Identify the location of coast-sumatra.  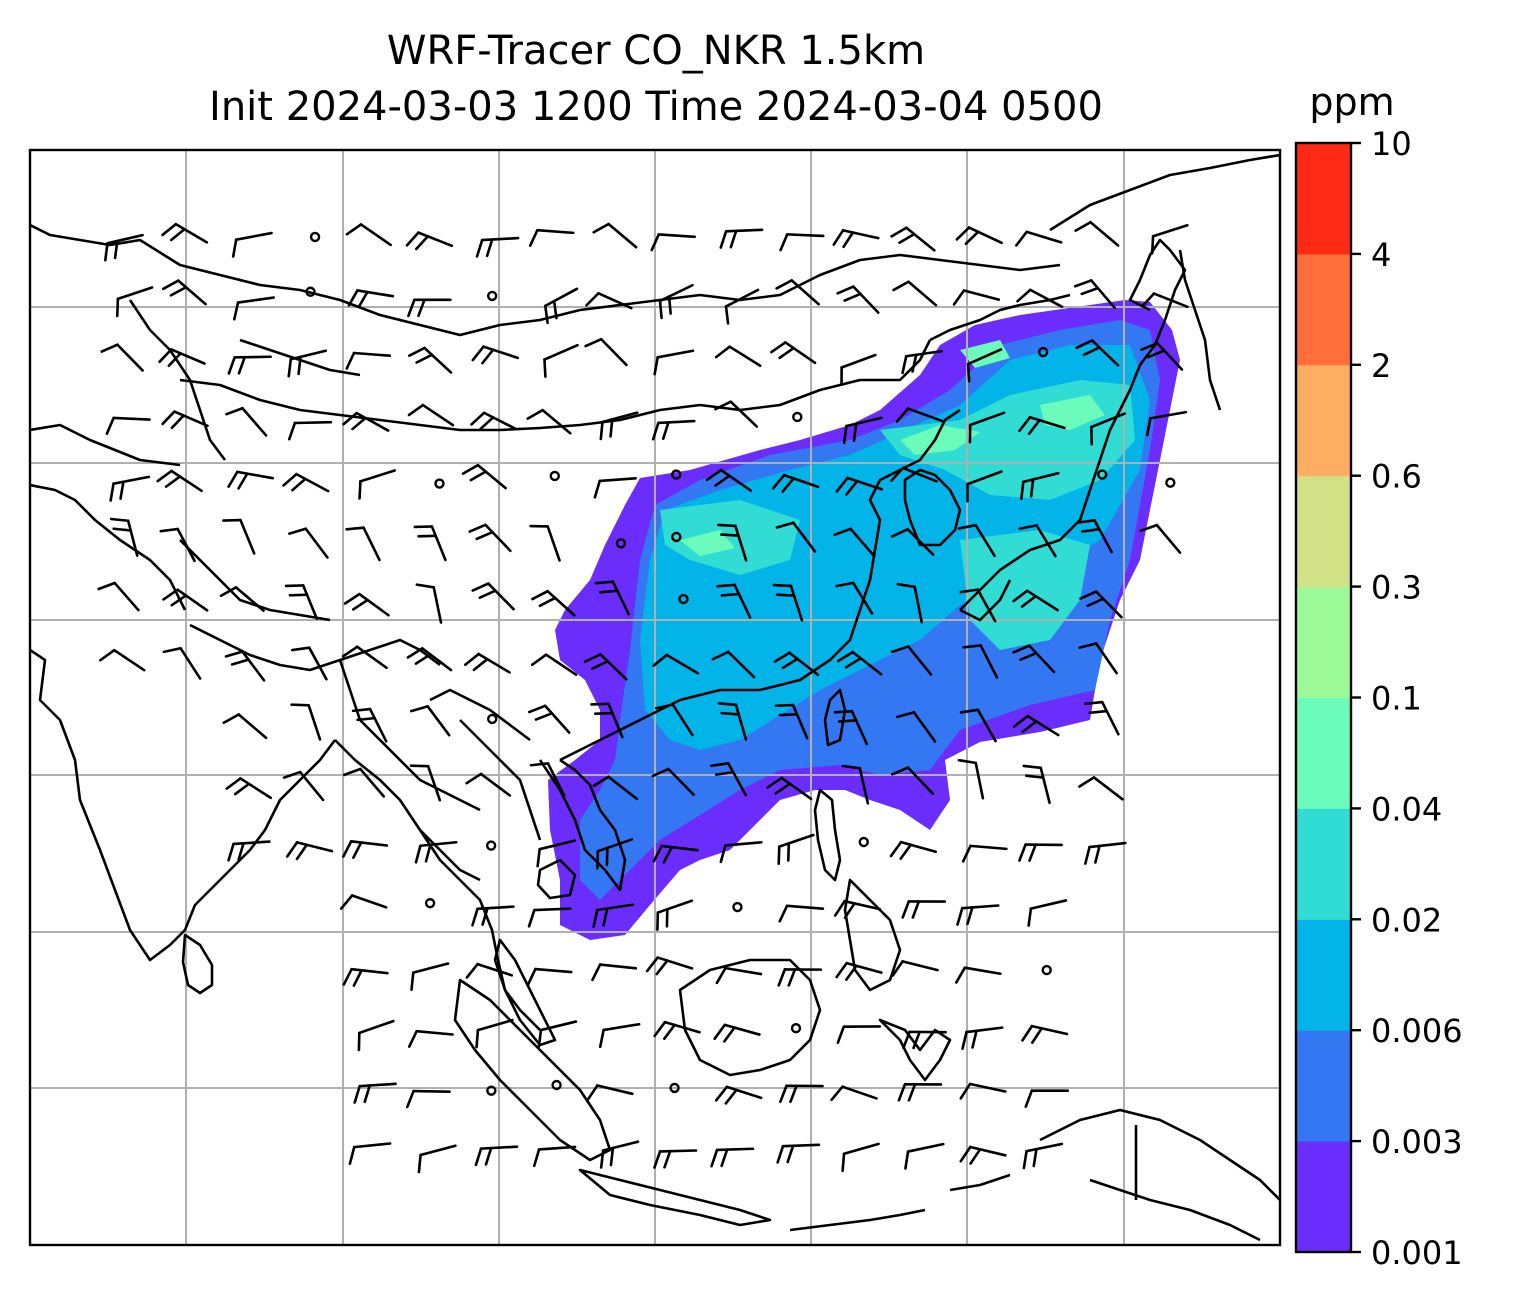
(532, 1070).